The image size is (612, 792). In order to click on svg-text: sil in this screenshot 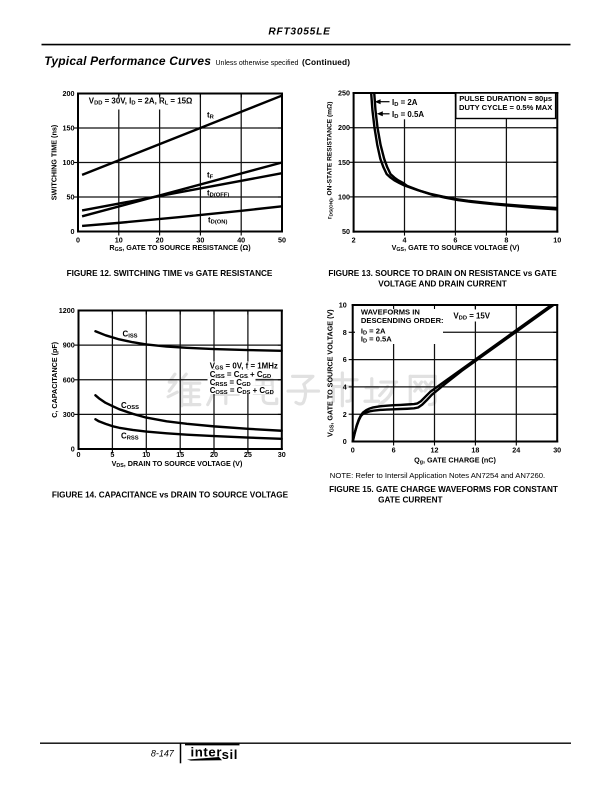, I will do `click(230, 754)`.